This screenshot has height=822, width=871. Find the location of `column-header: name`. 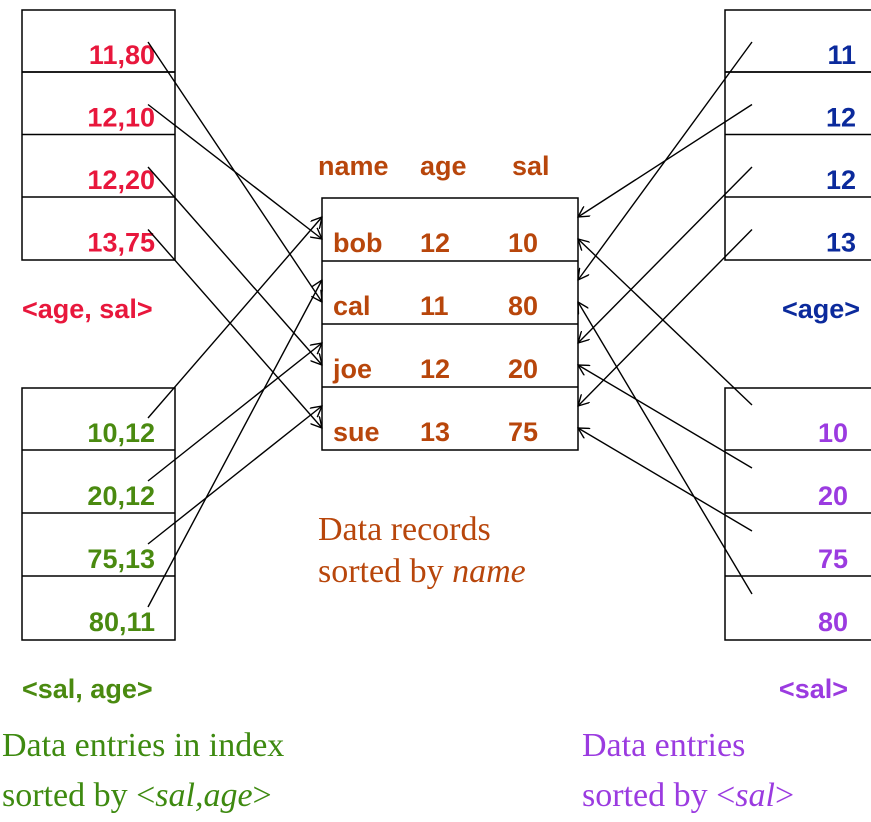

column-header: name is located at coordinates (353, 166).